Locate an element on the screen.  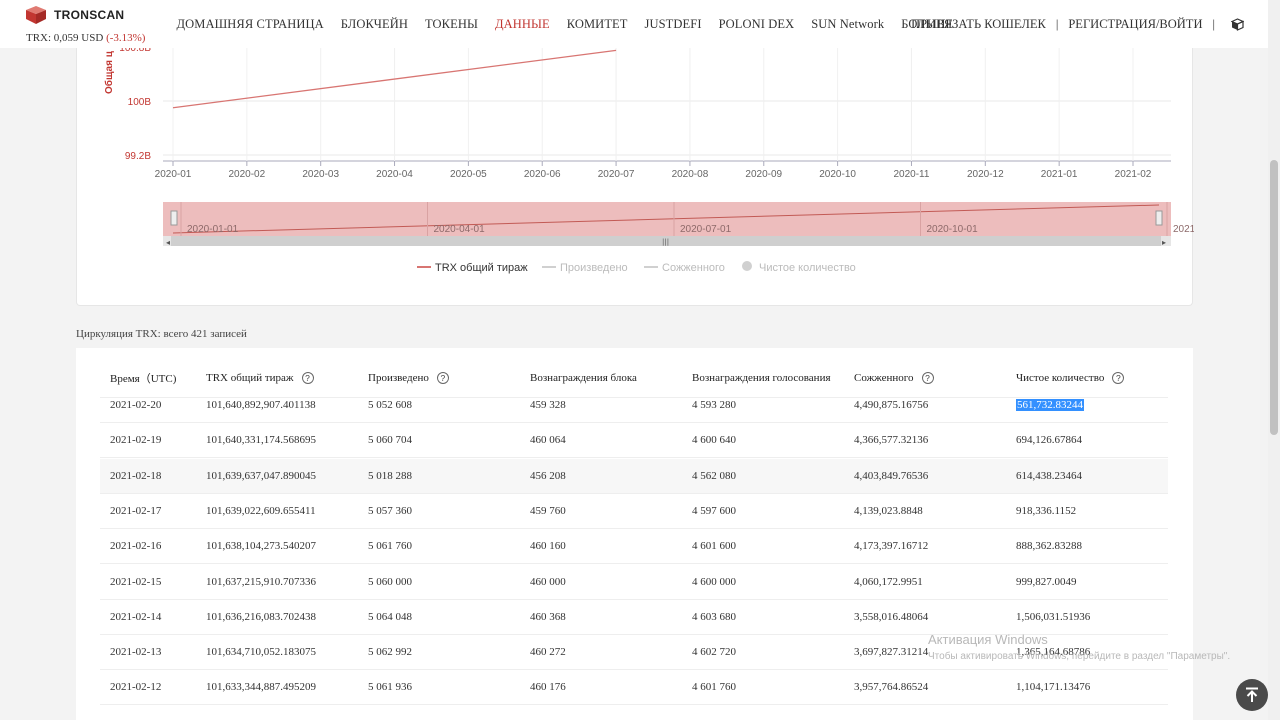
table-cell: 101,634,710,052.183075 is located at coordinates (261, 652).